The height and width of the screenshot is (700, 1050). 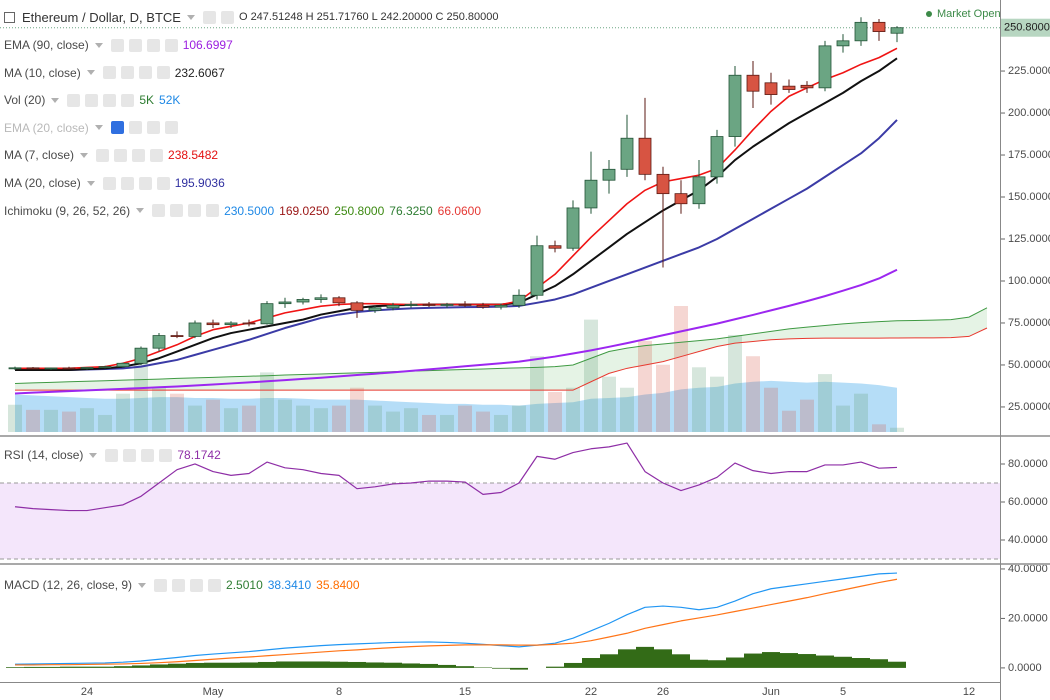 I want to click on volume-ma-area, so click(x=456, y=406).